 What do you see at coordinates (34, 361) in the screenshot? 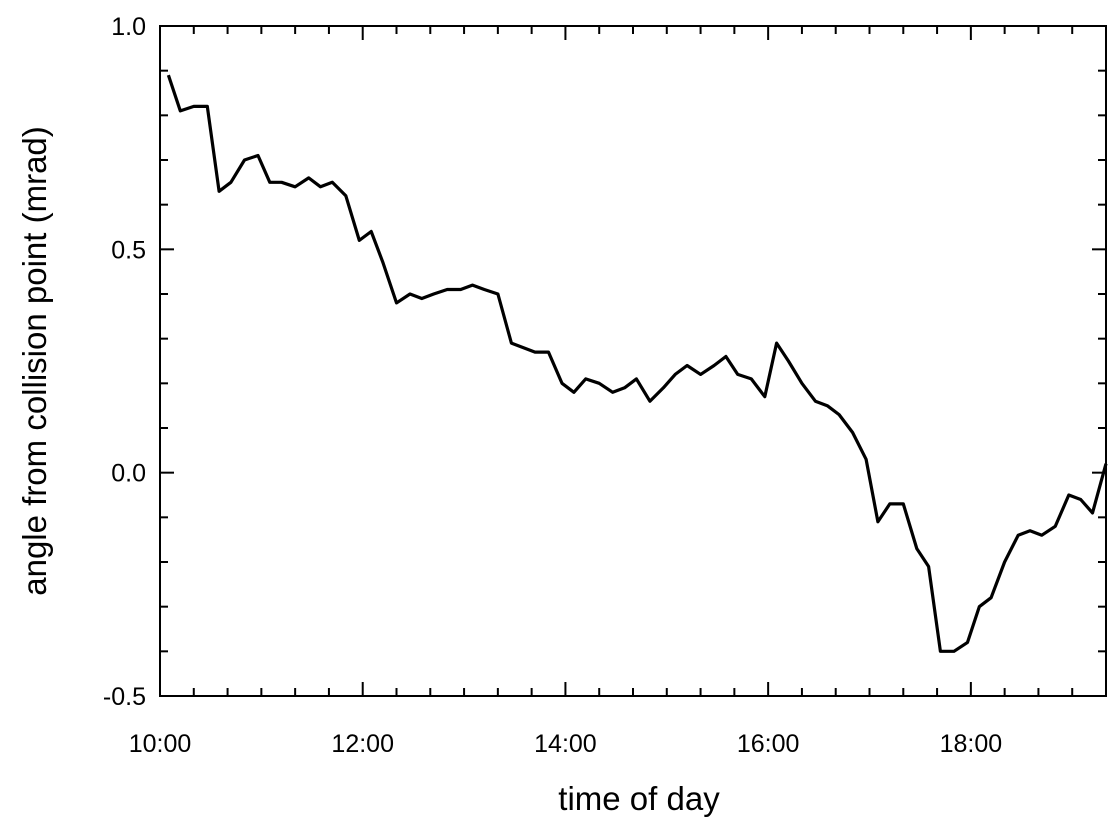
I see `y-axis-title: angle from collision point (mrad)` at bounding box center [34, 361].